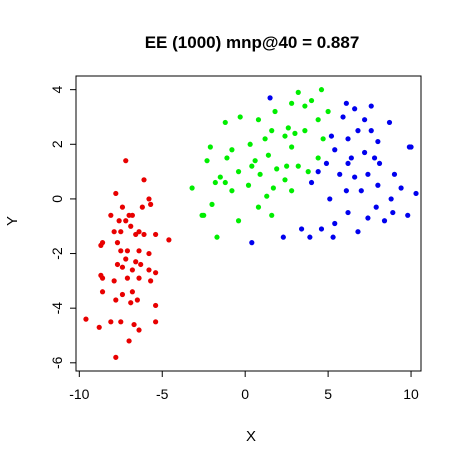  I want to click on x-tick-label: 10, so click(411, 394).